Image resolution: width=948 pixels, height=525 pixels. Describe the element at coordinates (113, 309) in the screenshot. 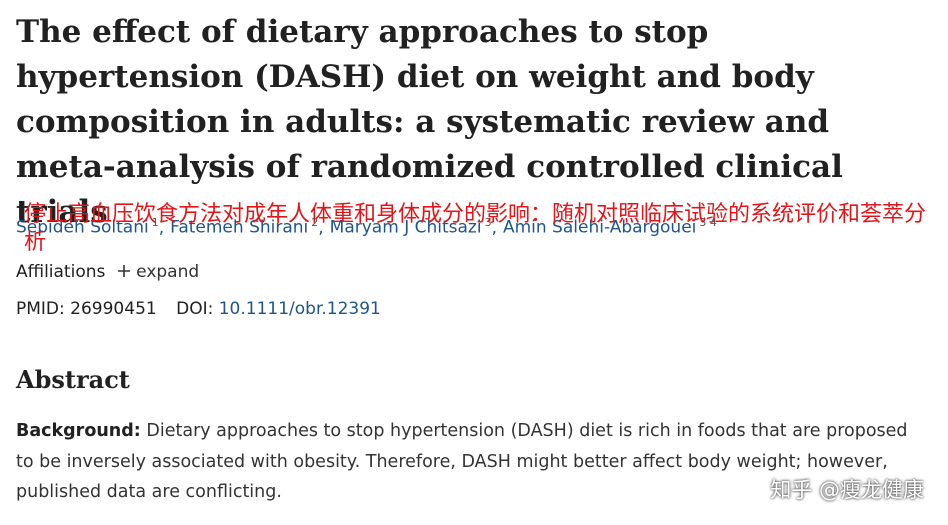

I see `pmid: 26990451` at that location.